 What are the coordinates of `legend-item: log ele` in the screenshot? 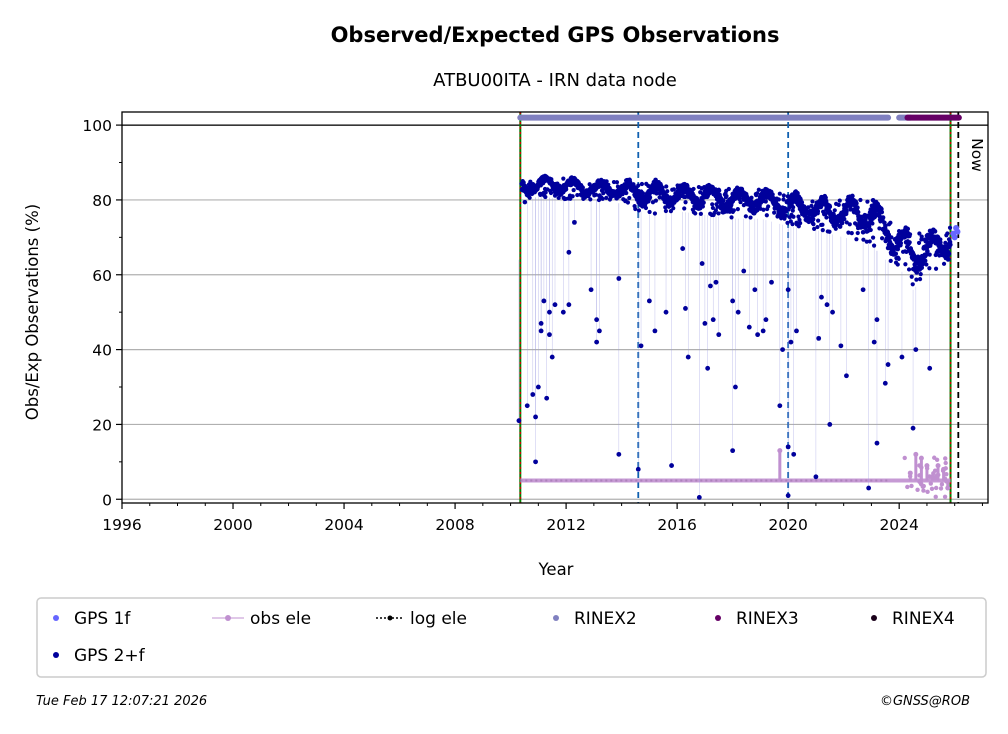 It's located at (421, 619).